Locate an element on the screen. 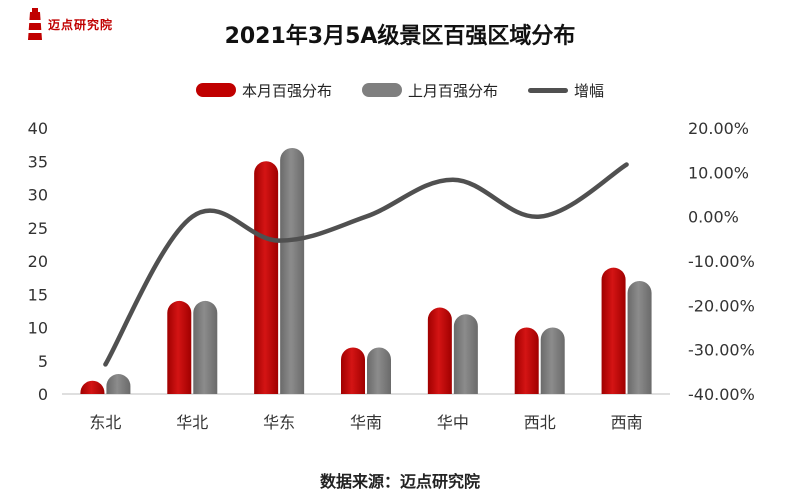 The height and width of the screenshot is (498, 800). y-right-tick-label: -10.00% is located at coordinates (721, 261).